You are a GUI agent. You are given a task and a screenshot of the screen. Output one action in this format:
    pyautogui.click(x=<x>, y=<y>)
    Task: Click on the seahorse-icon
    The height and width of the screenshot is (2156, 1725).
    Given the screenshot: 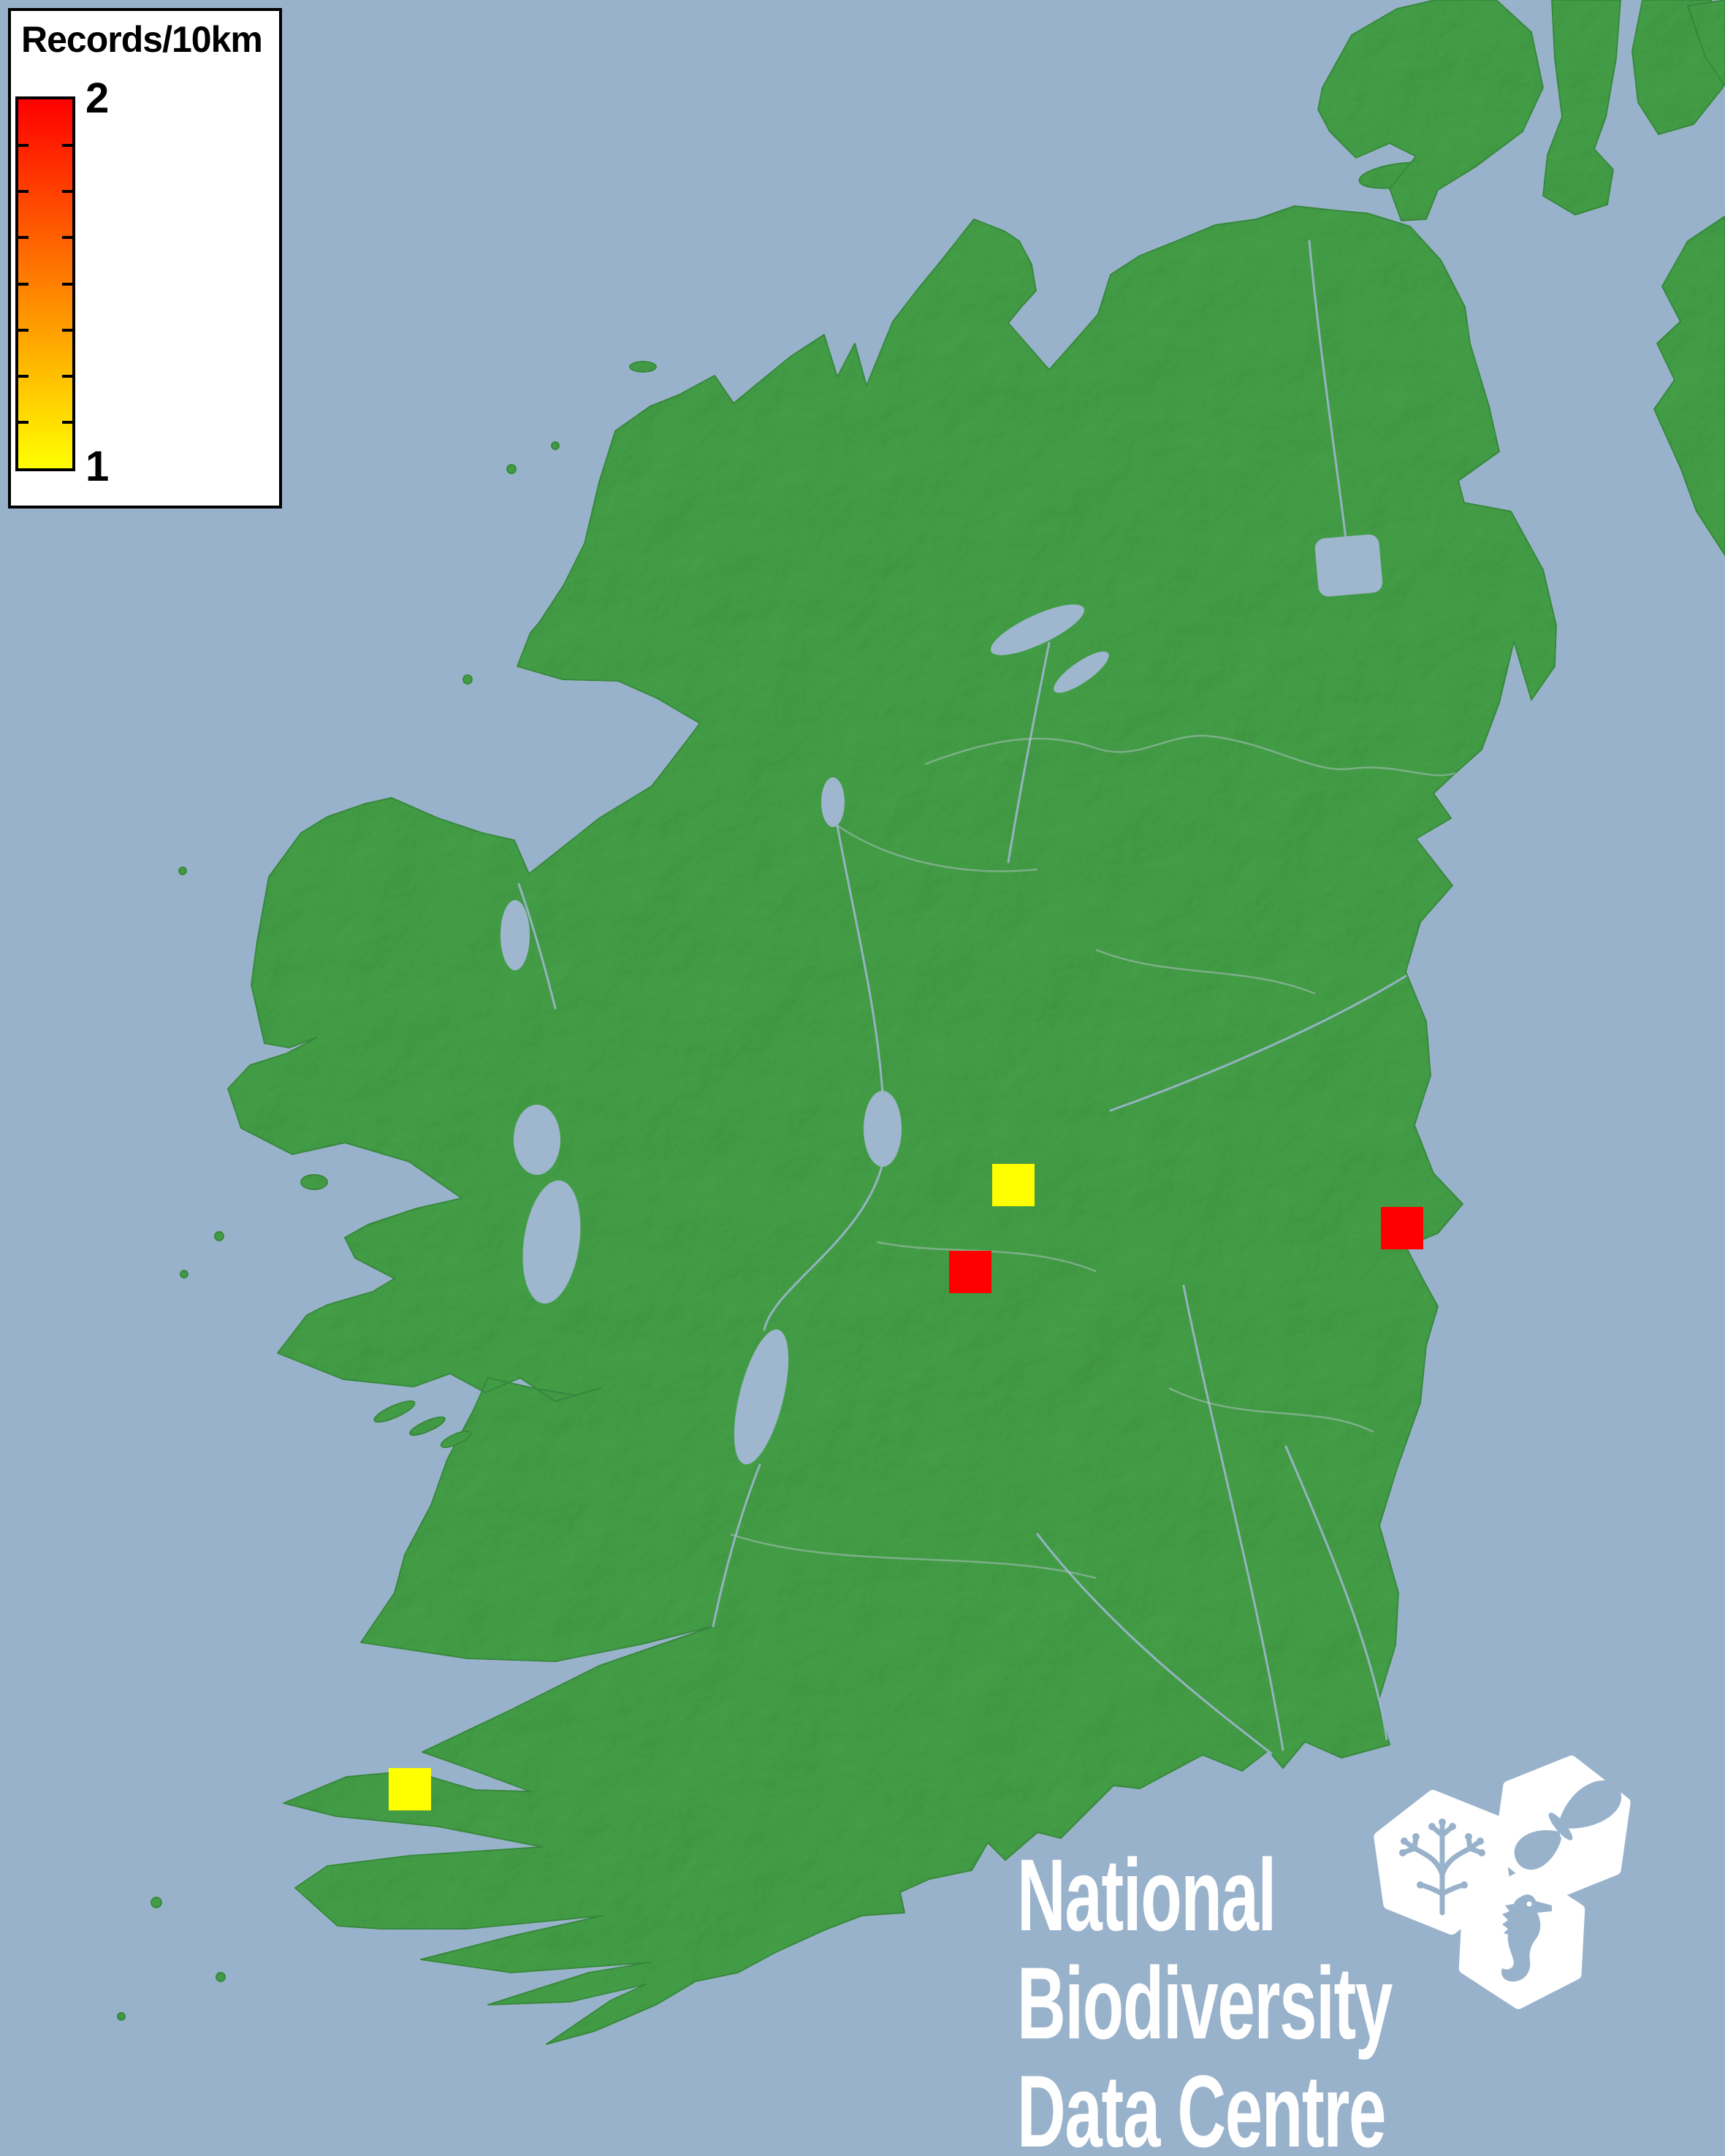 What is the action you would take?
    pyautogui.click(x=1526, y=1938)
    